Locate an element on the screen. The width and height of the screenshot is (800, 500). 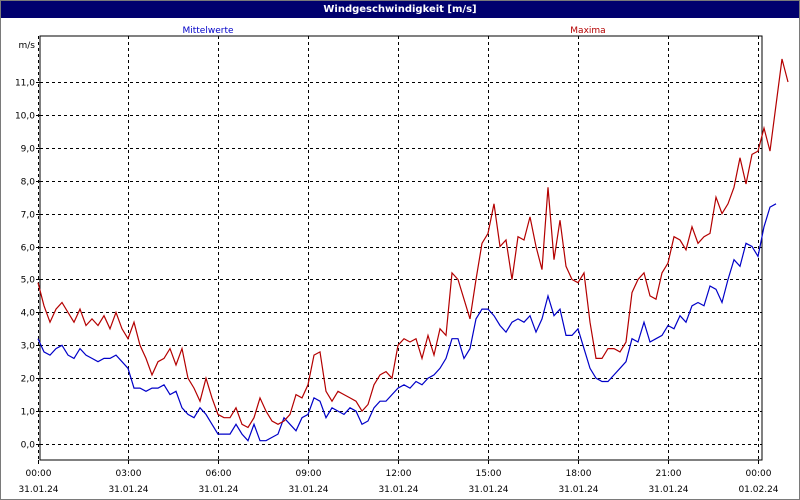
y-tick-label: 1,0 is located at coordinates (28, 413).